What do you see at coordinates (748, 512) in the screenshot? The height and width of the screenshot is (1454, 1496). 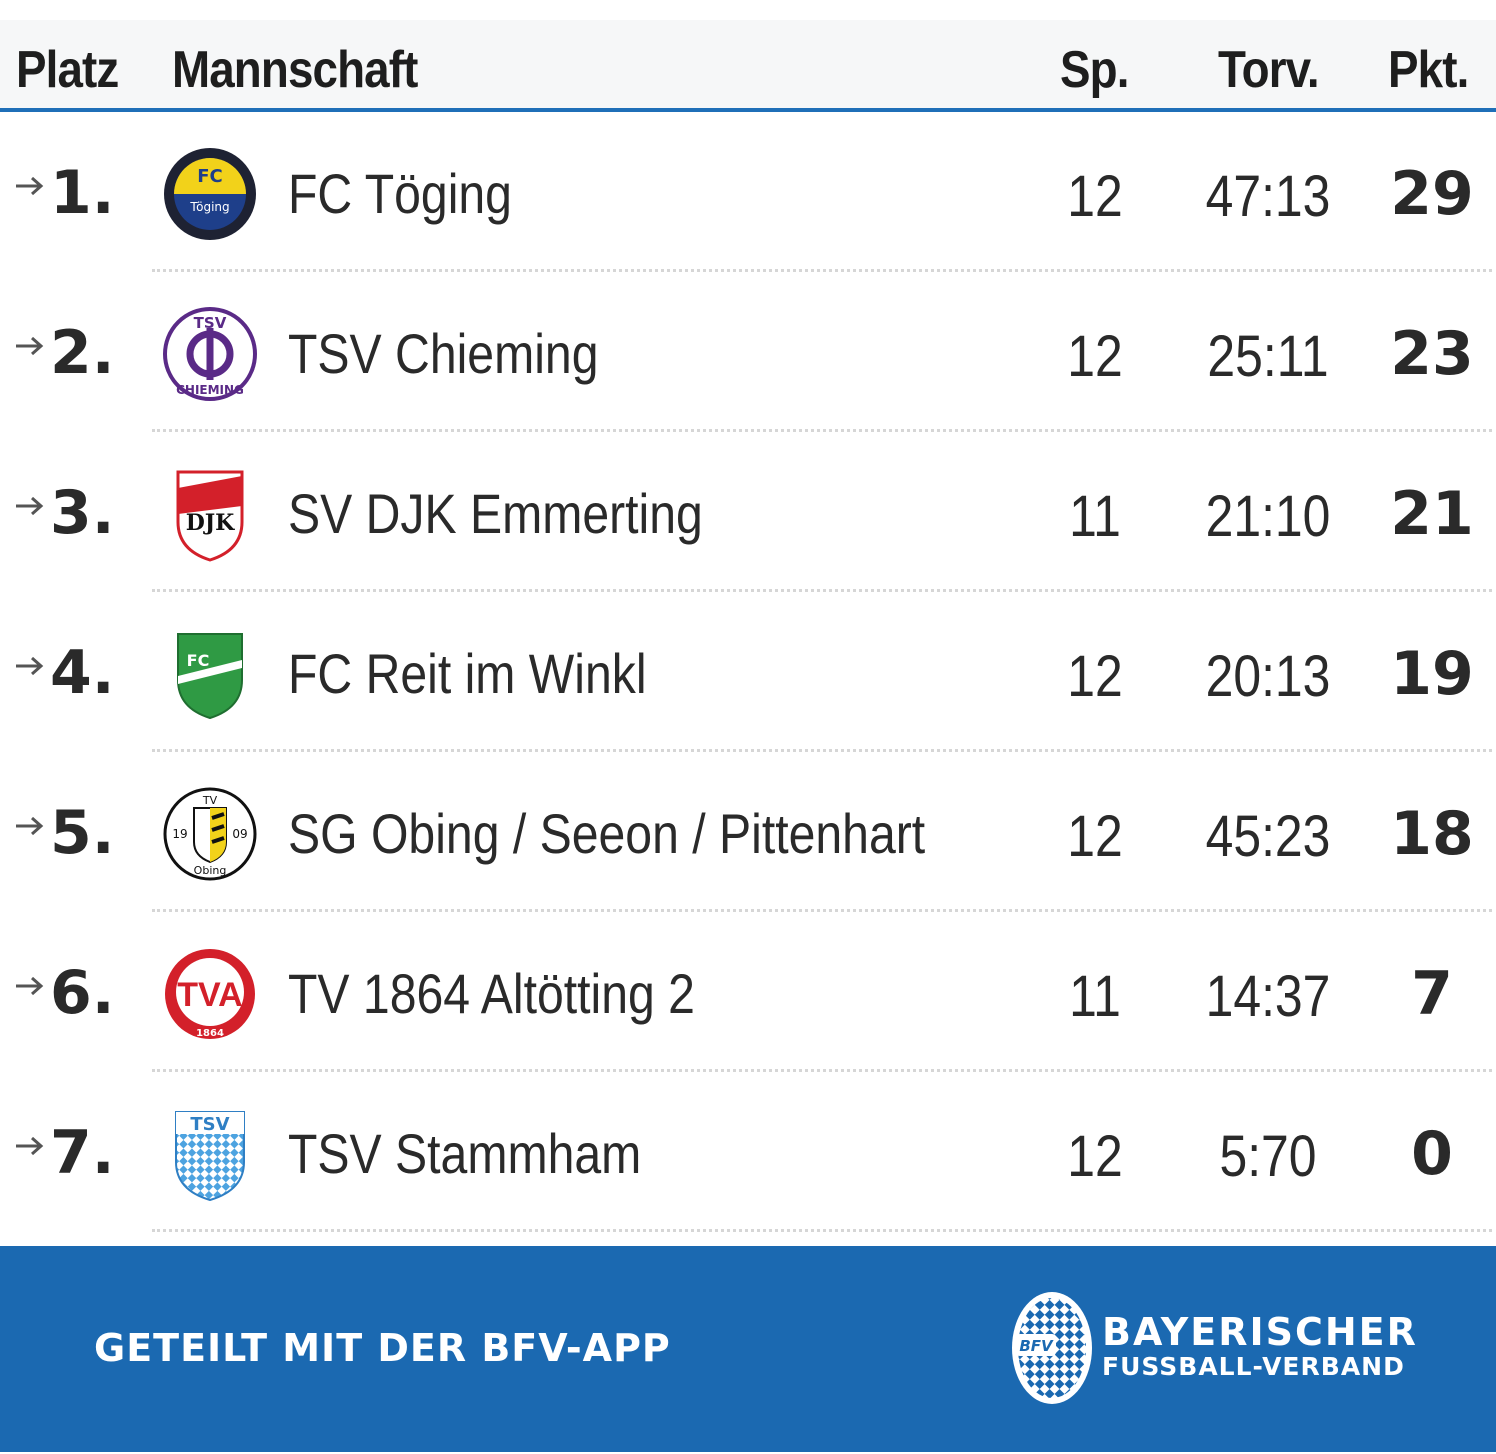 I see `table-row: 3. DJK SV DJK Emmerting 11 21:10 21` at bounding box center [748, 512].